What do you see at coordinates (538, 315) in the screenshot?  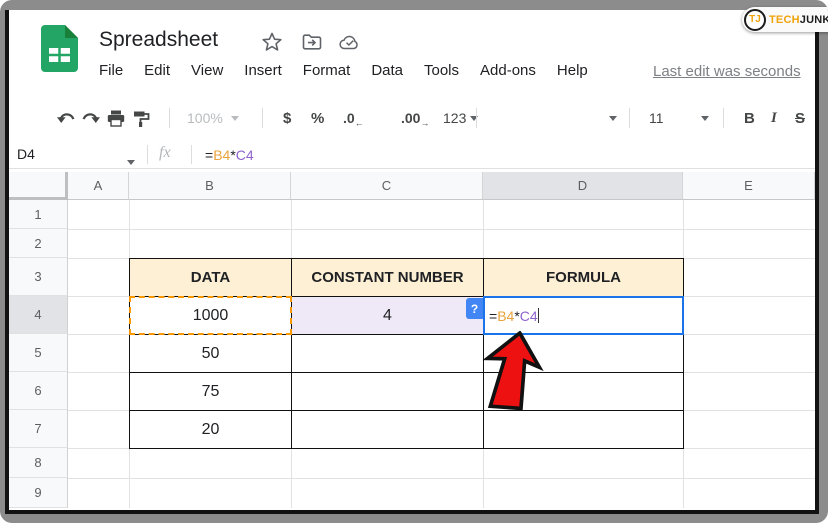 I see `text-cursor` at bounding box center [538, 315].